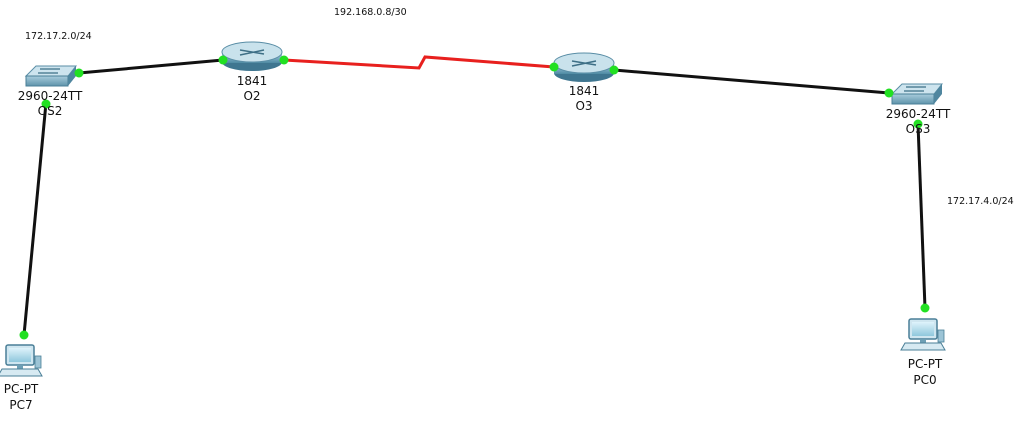  Describe the element at coordinates (584, 91) in the screenshot. I see `router-o3-model-label: 1841` at that location.